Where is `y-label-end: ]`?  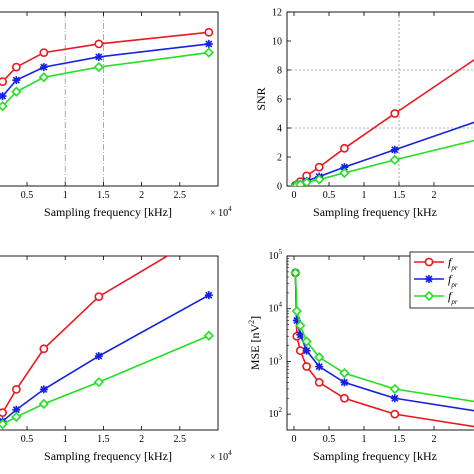
y-label-end: ] is located at coordinates (255, 318).